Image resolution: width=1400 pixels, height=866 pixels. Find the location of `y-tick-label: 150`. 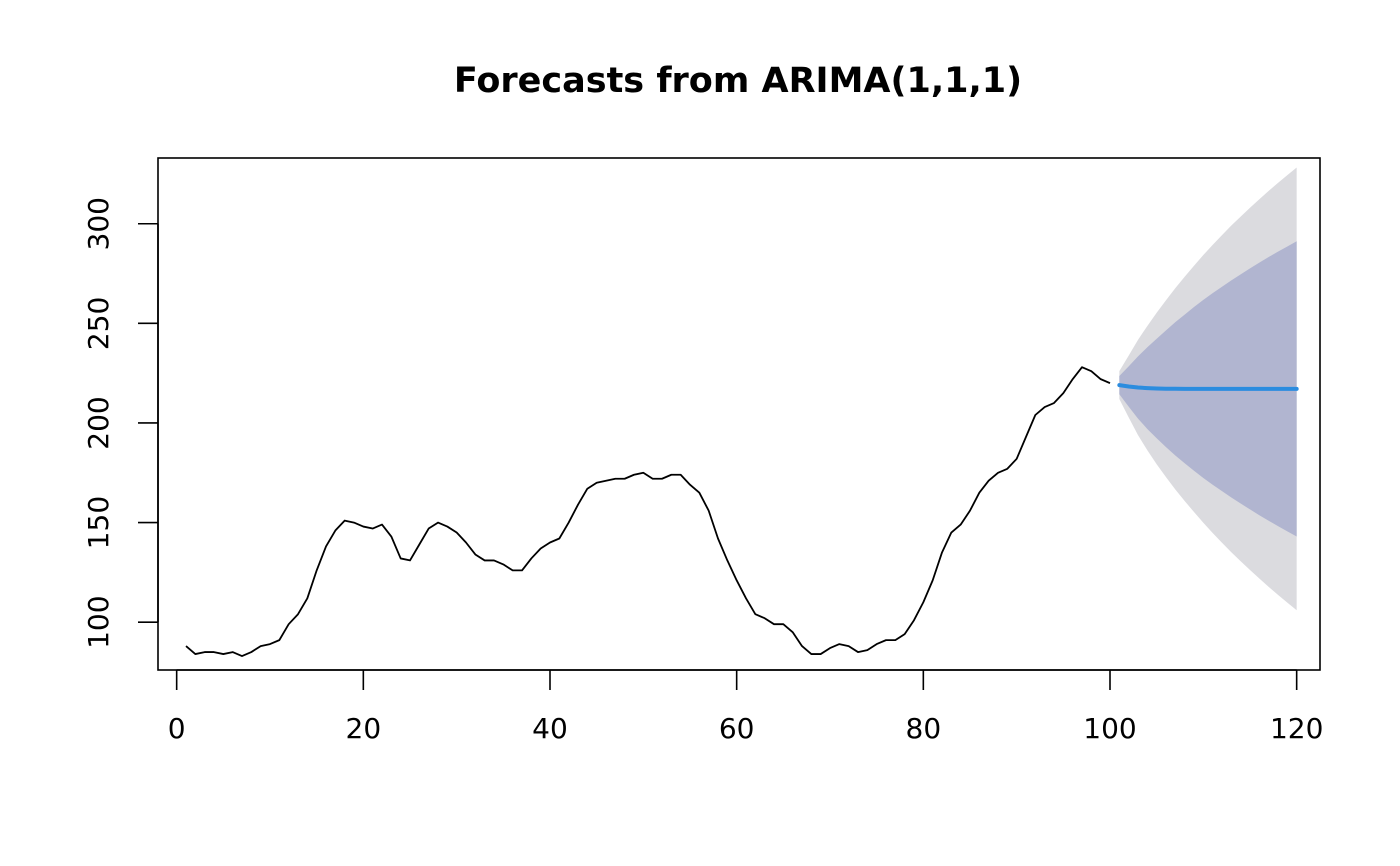

y-tick-label: 150 is located at coordinates (98, 522).